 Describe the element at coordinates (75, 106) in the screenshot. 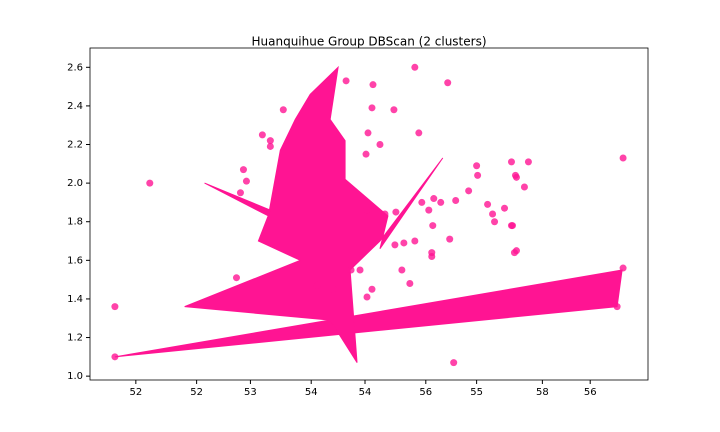

I see `y-tick-label: 2.4` at that location.